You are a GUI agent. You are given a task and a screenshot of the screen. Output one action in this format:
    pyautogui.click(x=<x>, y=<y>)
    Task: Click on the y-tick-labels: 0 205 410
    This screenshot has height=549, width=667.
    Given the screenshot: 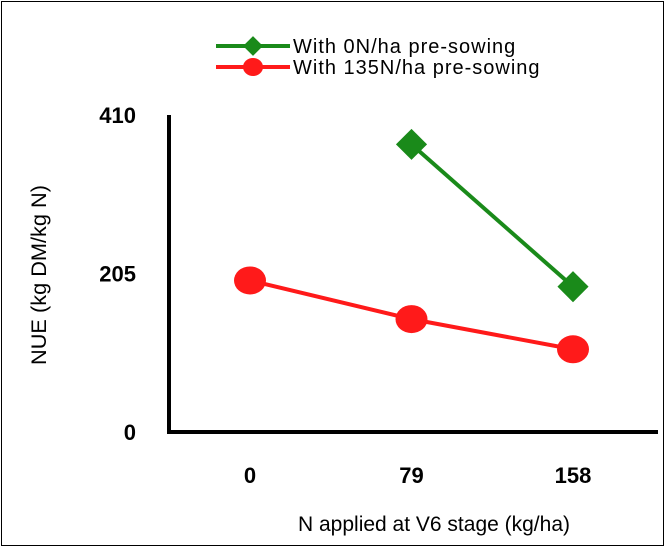 What is the action you would take?
    pyautogui.click(x=117, y=274)
    